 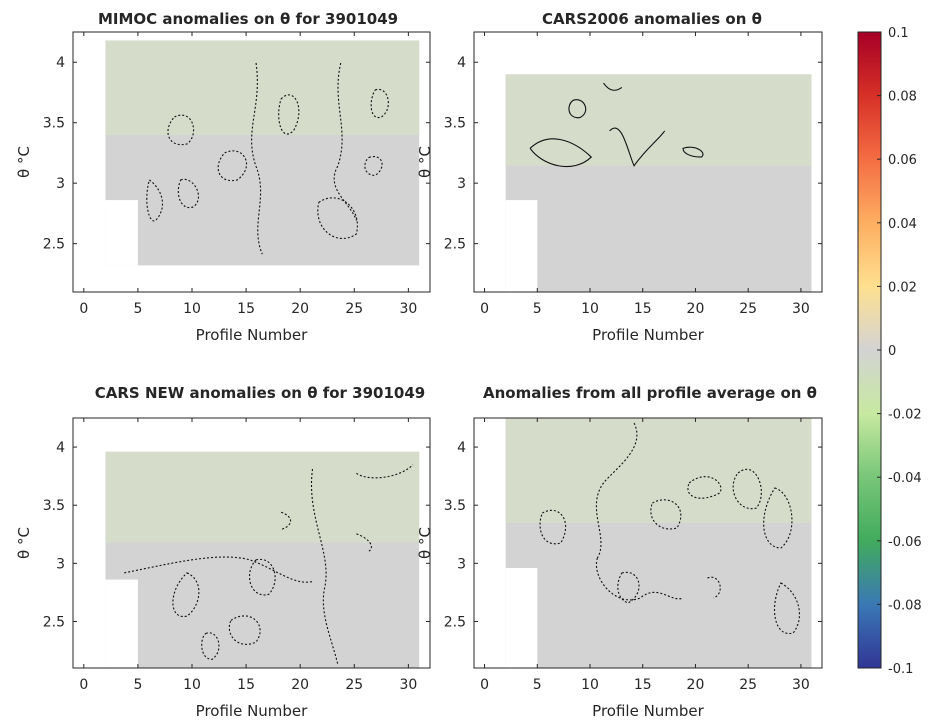 What do you see at coordinates (902, 224) in the screenshot?
I see `colorbar-tick-label: 0.04` at bounding box center [902, 224].